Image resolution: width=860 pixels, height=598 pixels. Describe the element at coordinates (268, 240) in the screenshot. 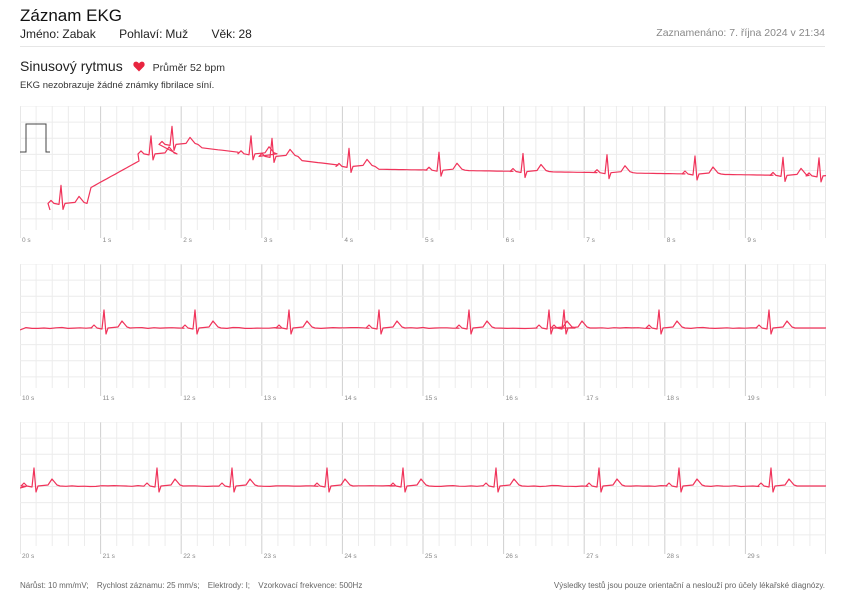

I see `time-label: 3 s` at that location.